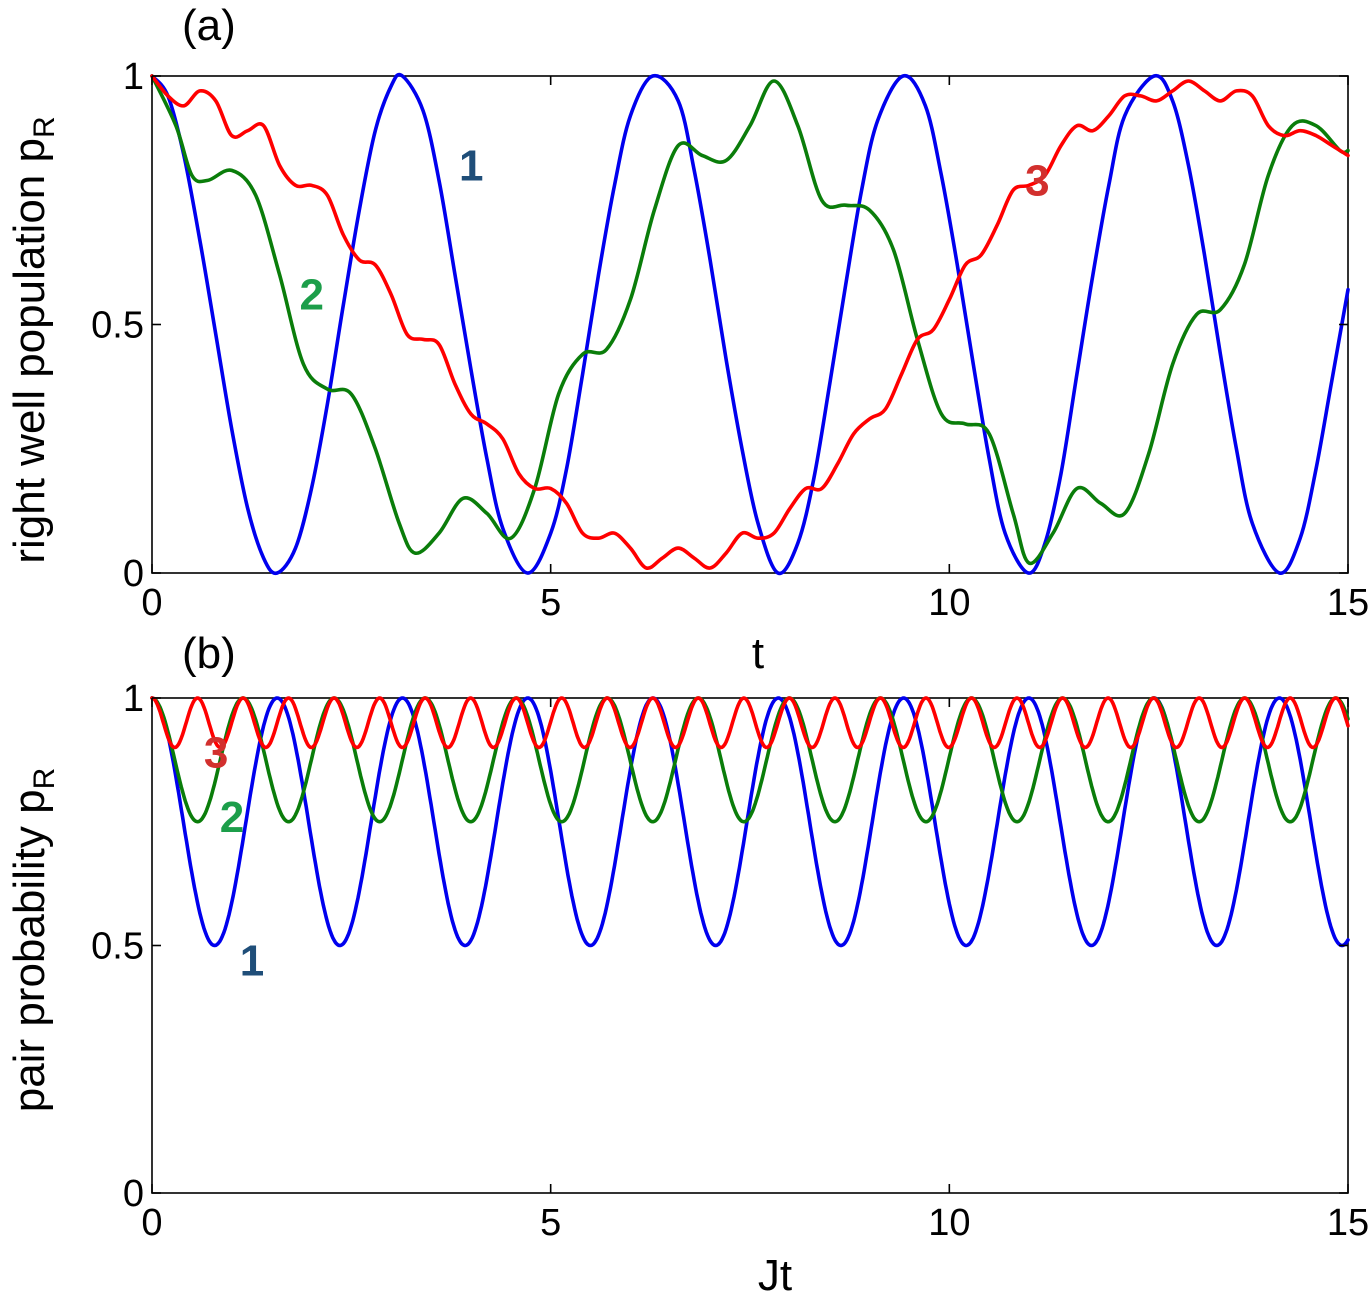  I want to click on panel-a-xtick-label: 10, so click(949, 603).